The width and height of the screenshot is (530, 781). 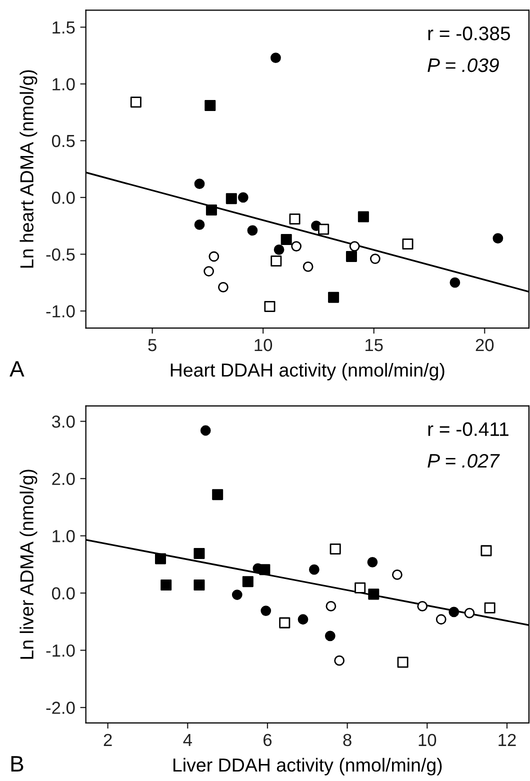 What do you see at coordinates (60, 708) in the screenshot?
I see `y-tick-label: -2.0` at bounding box center [60, 708].